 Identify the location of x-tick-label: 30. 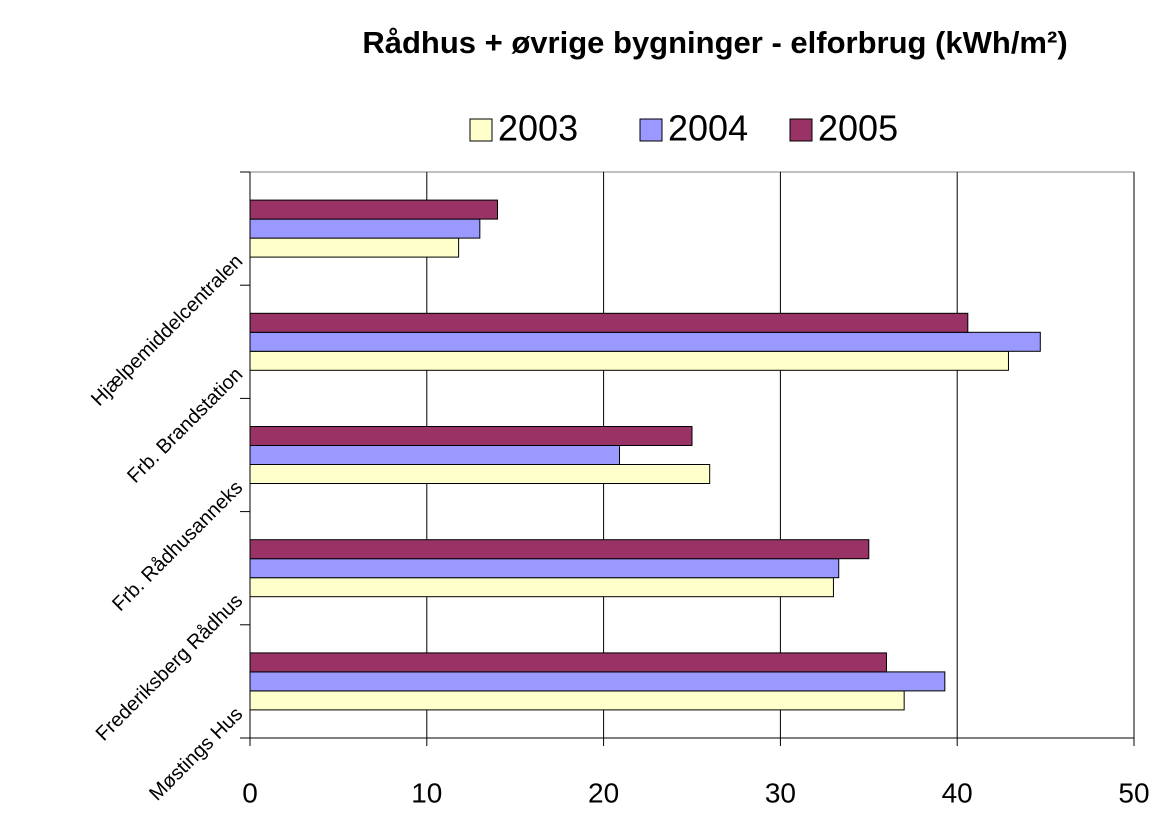
(780, 792).